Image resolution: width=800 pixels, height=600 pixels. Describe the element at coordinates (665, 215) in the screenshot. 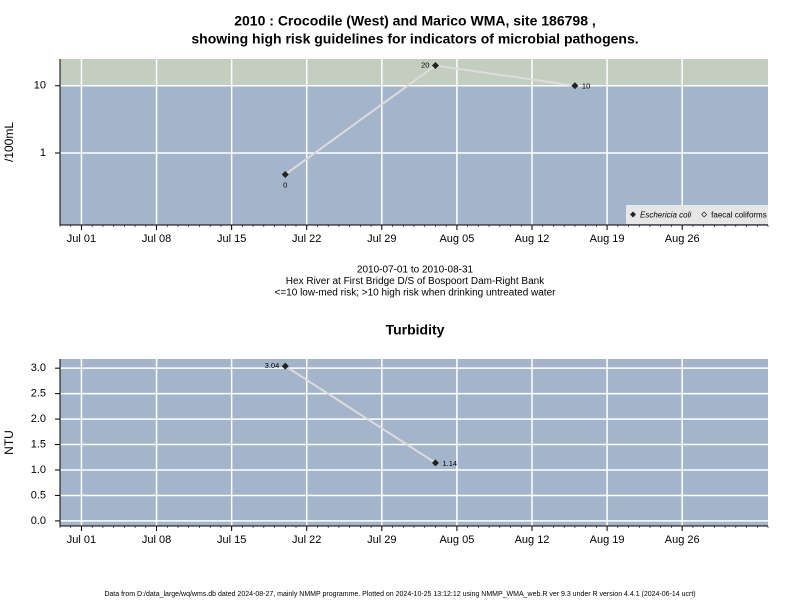

I see `legend-label: Eschericia coli` at that location.